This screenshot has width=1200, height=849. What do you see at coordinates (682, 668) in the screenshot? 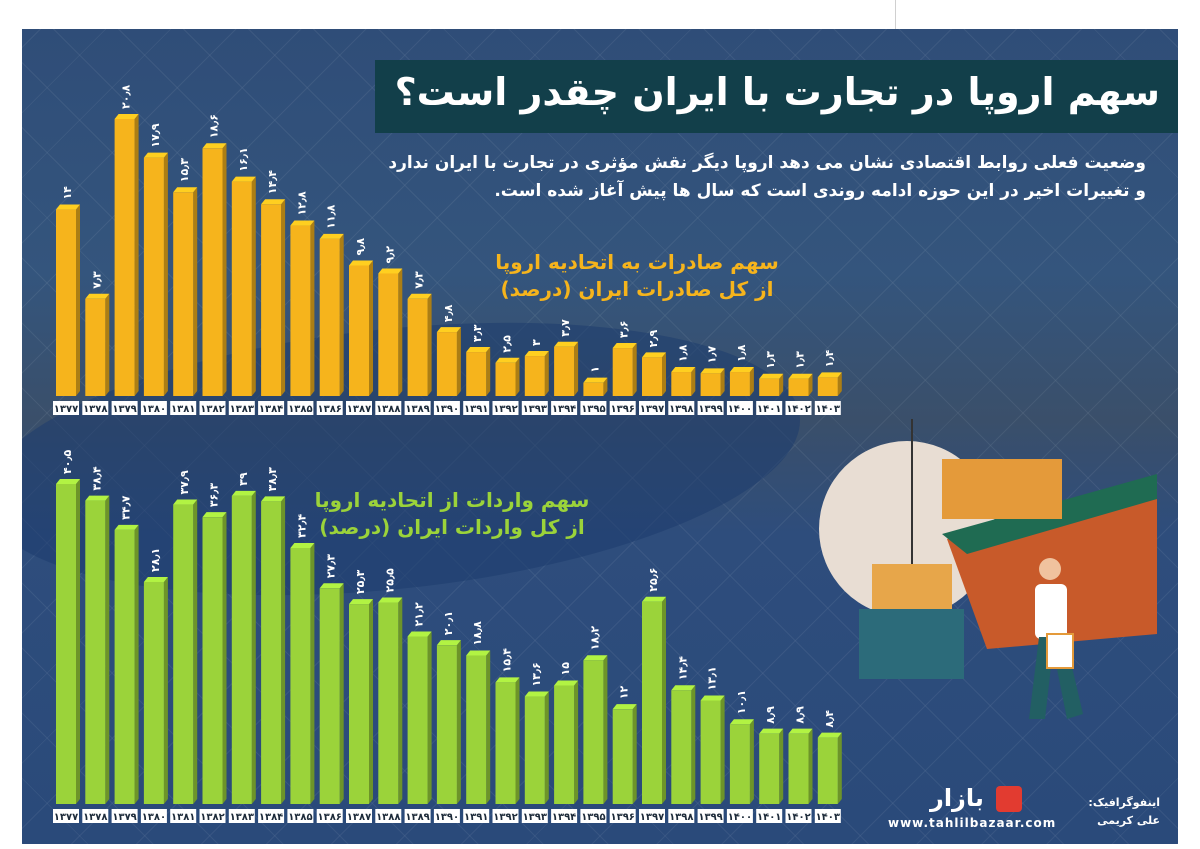
I see `import-value-label: ۱۴٫۴` at bounding box center [682, 668].